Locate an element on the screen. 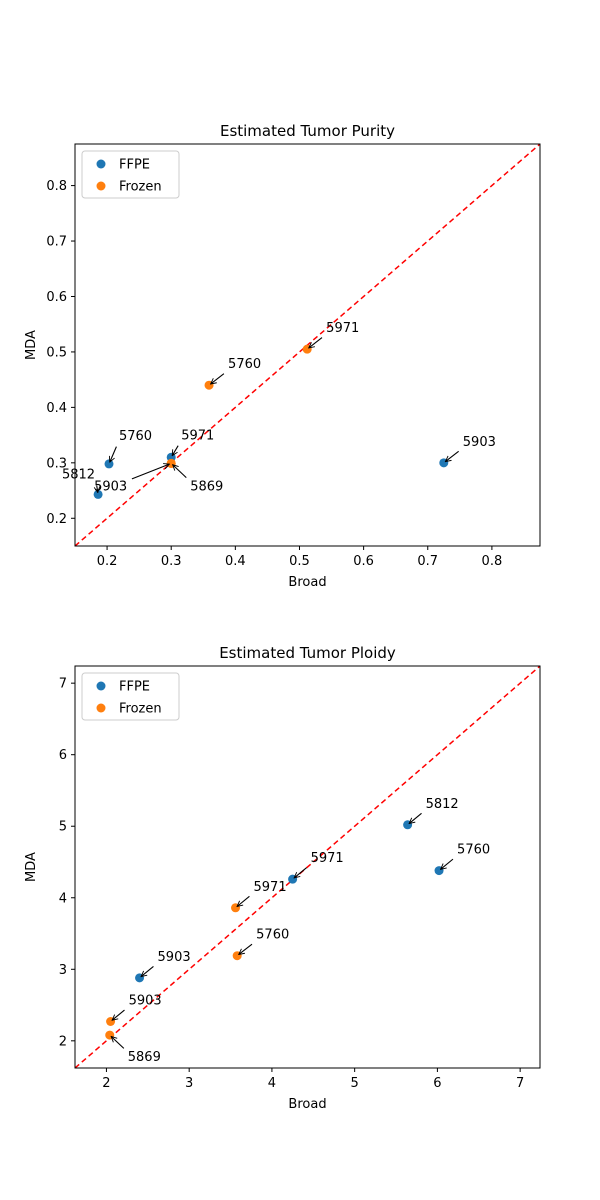 The height and width of the screenshot is (1200, 600). y-tick-label: 0.4 is located at coordinates (56, 408).